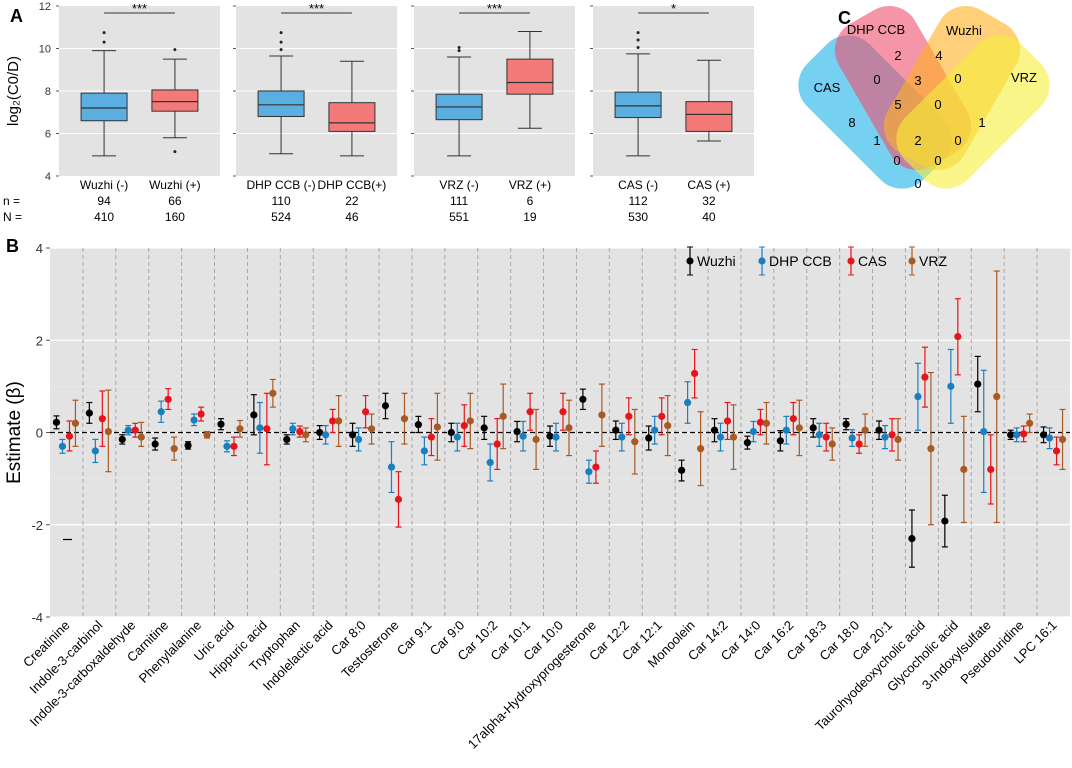 This screenshot has height=768, width=1072. What do you see at coordinates (708, 185) in the screenshot?
I see `group-label: CAS (+)` at bounding box center [708, 185].